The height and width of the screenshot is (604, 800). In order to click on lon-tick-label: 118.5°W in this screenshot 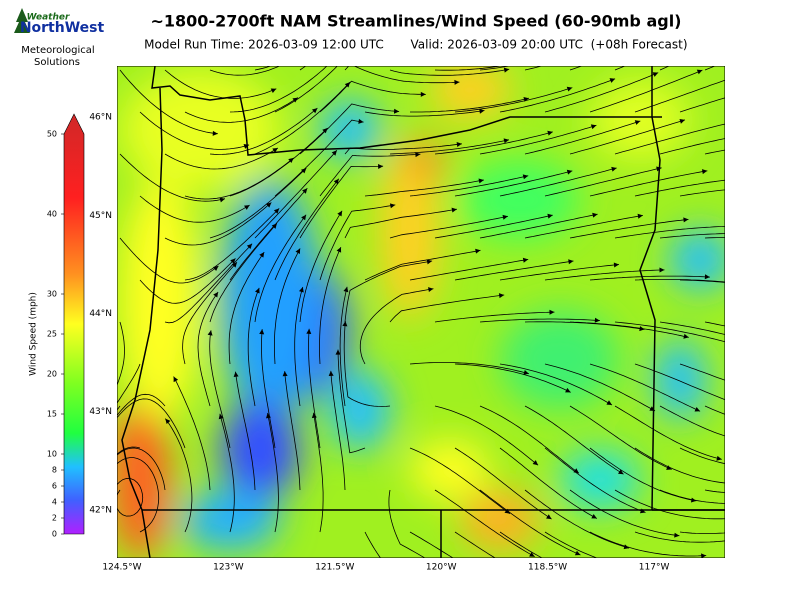, I will do `click(547, 568)`.